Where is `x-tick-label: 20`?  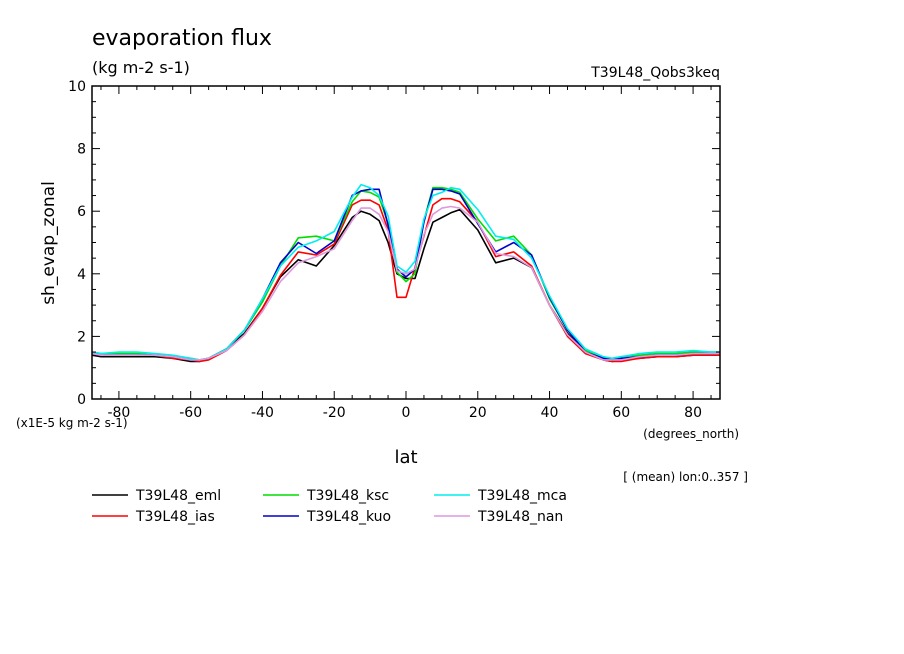 x-tick-label: 20 is located at coordinates (478, 413).